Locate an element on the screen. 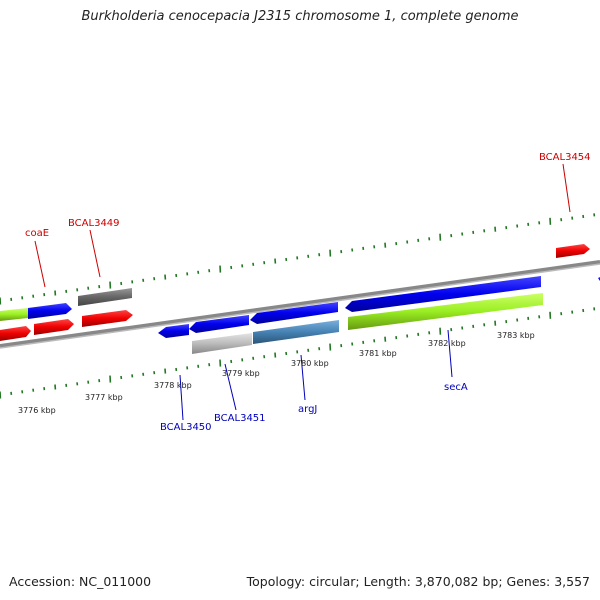 This screenshot has height=600, width=600. gene-secA is located at coordinates (443, 294).